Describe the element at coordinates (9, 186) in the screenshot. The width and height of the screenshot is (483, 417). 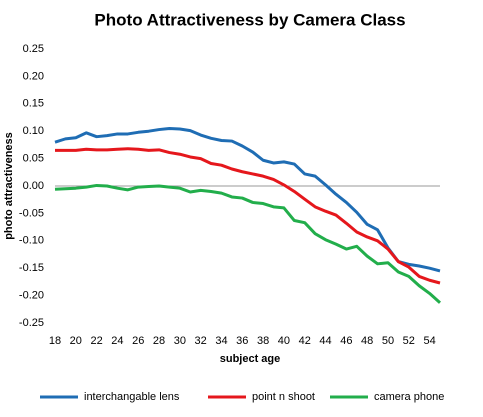
I see `y-axis-title: photo attractiveness` at that location.